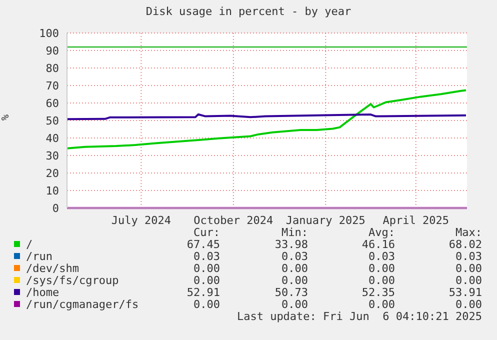 Image resolution: width=497 pixels, height=340 pixels. Describe the element at coordinates (82, 304) in the screenshot. I see `legend-label: /run/cgmanager/fs` at that location.